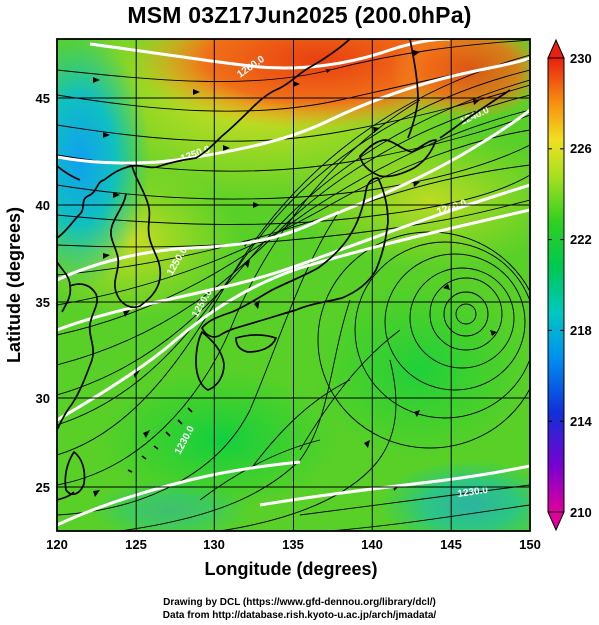 The height and width of the screenshot is (625, 599). Describe the element at coordinates (569, 285) in the screenshot. I see `colorbar: 230 226 222 218 214 210` at that location.